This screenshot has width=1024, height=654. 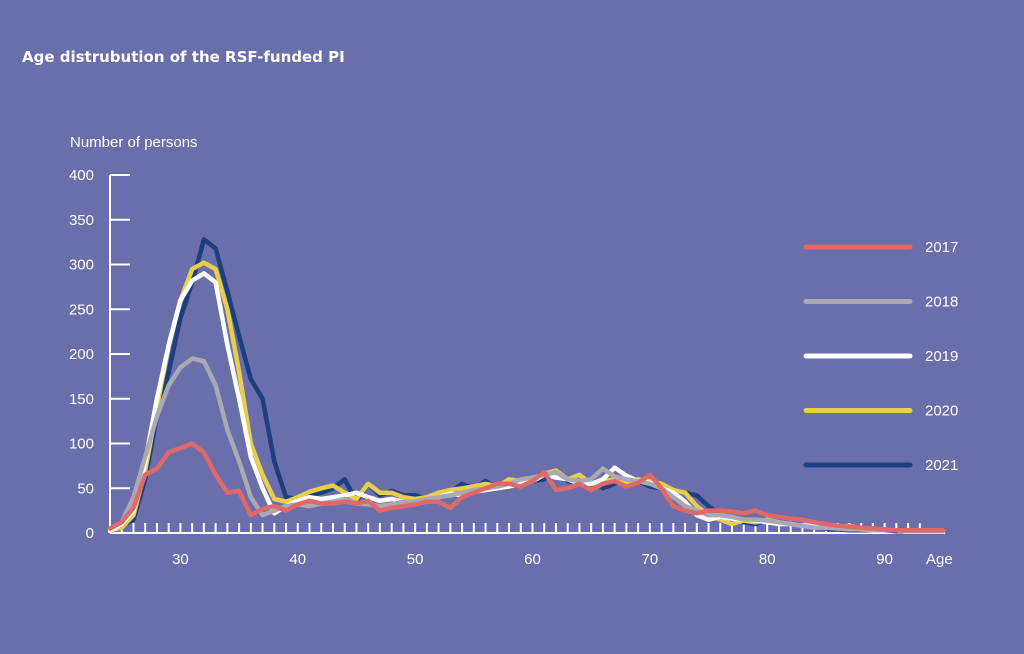 I want to click on x-axis-label: Age, so click(x=939, y=559).